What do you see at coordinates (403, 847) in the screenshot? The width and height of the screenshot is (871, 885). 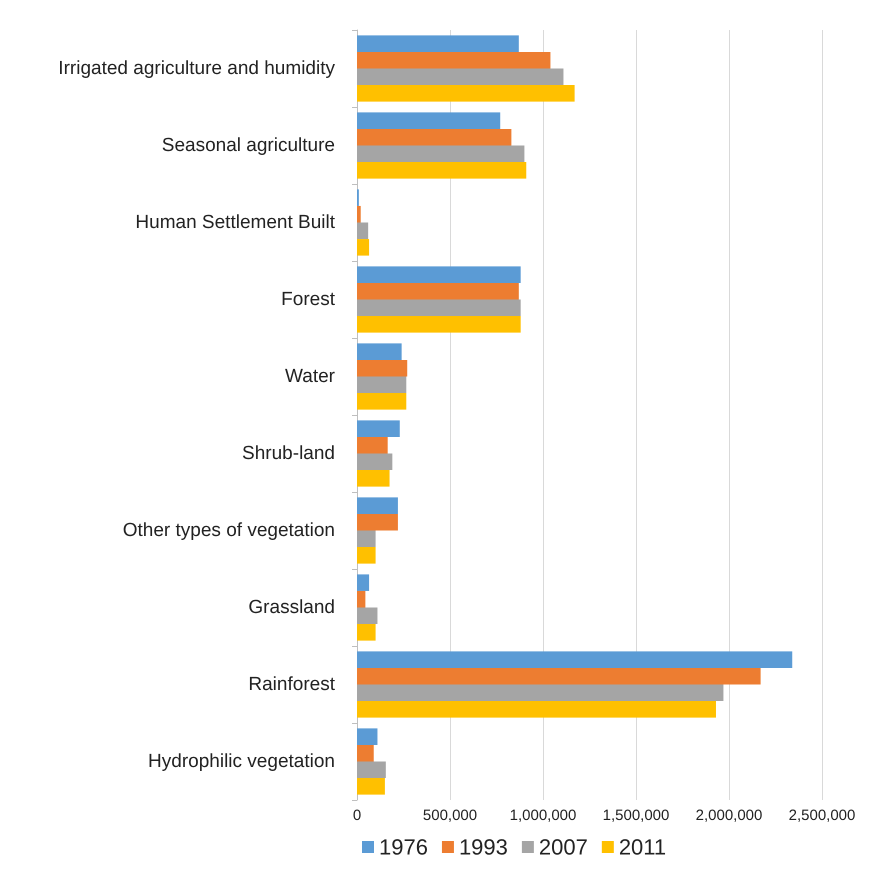 I see `legend-label: 1976` at bounding box center [403, 847].